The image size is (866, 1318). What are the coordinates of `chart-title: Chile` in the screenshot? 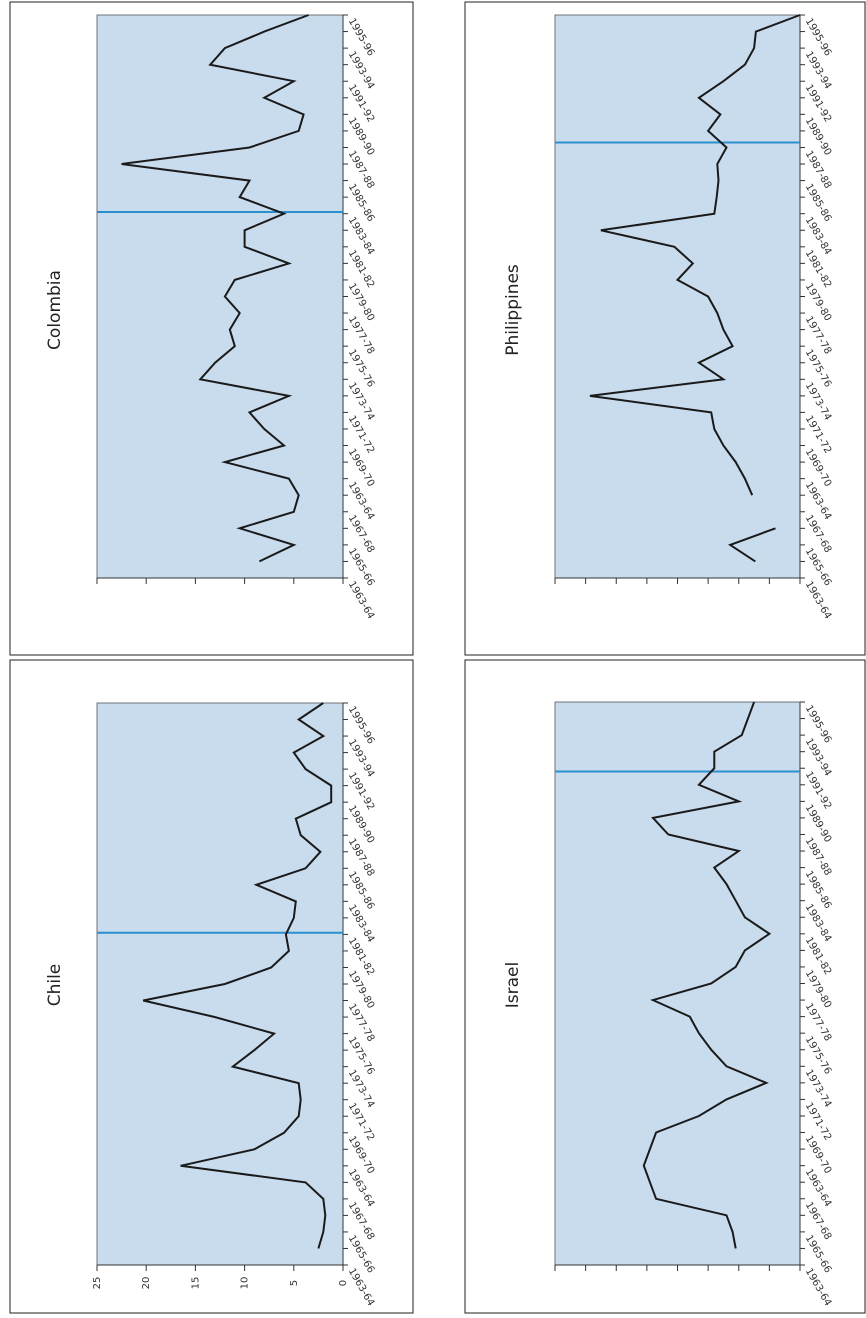 It's located at (55, 985).